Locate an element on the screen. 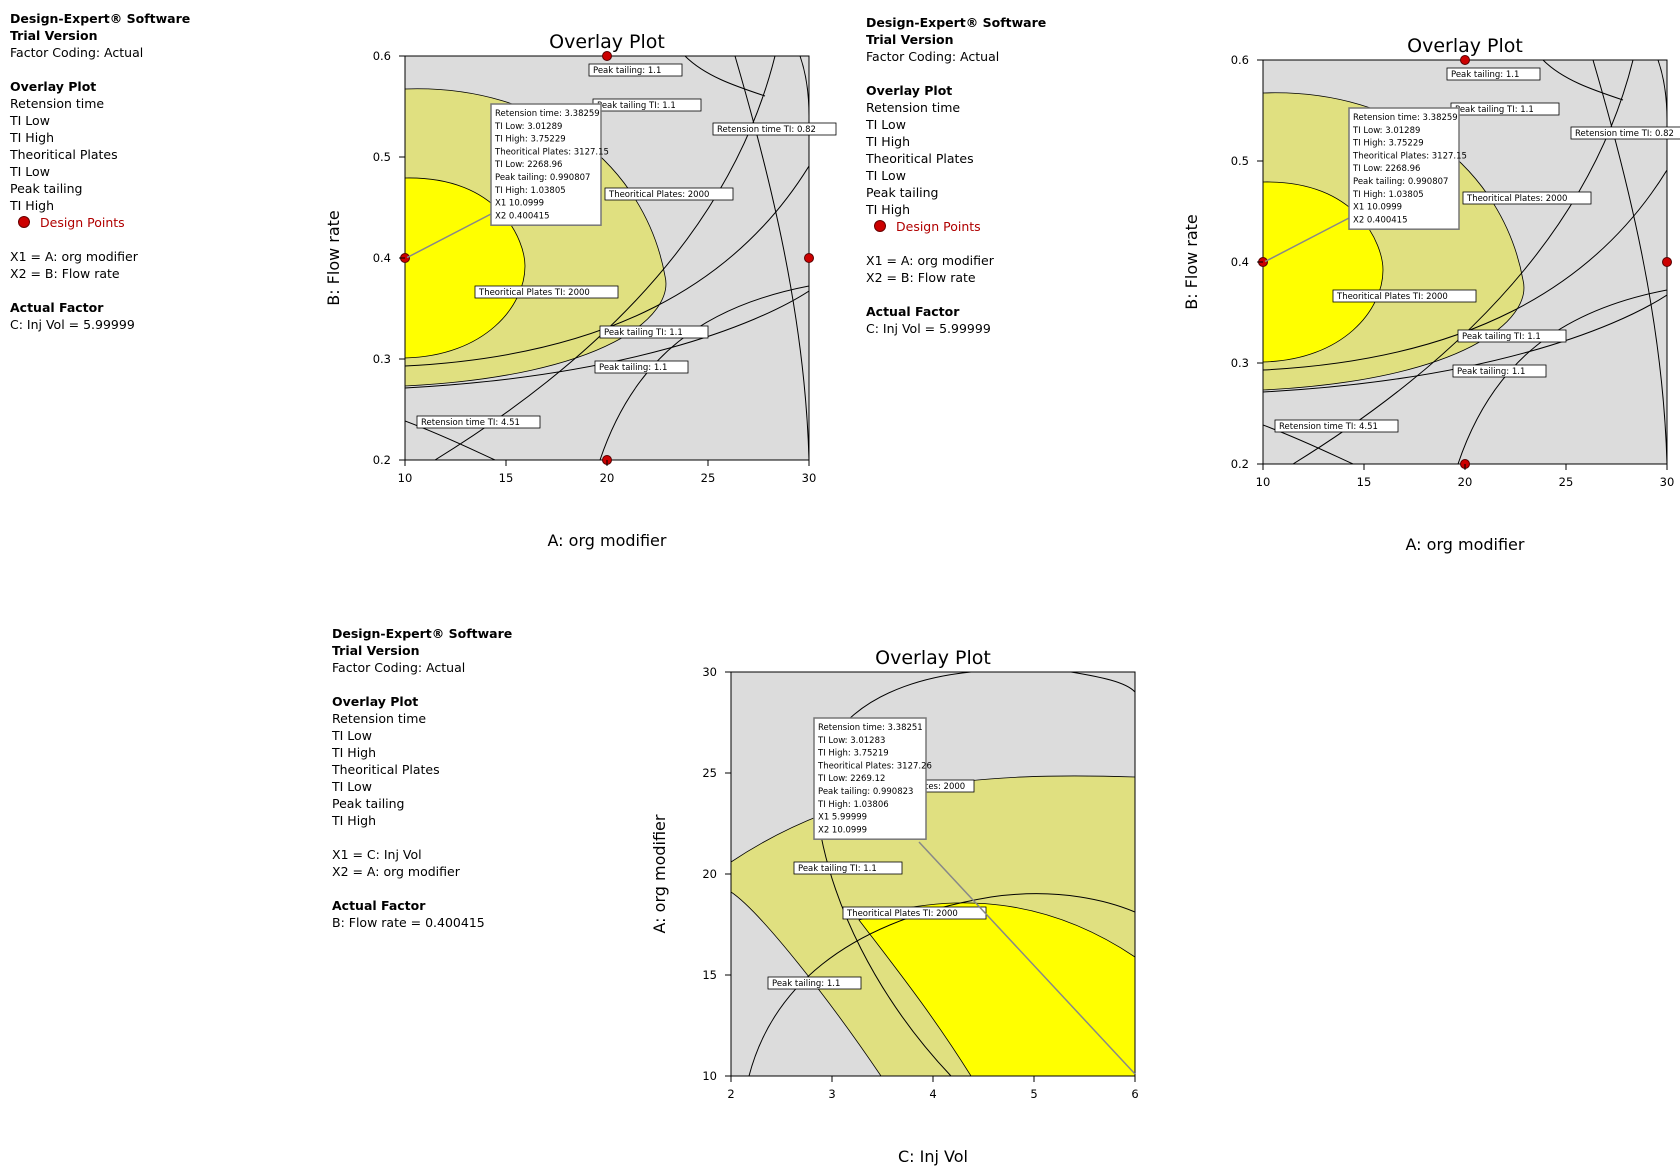  y-axis-label: B: Flow rate is located at coordinates (333, 258).